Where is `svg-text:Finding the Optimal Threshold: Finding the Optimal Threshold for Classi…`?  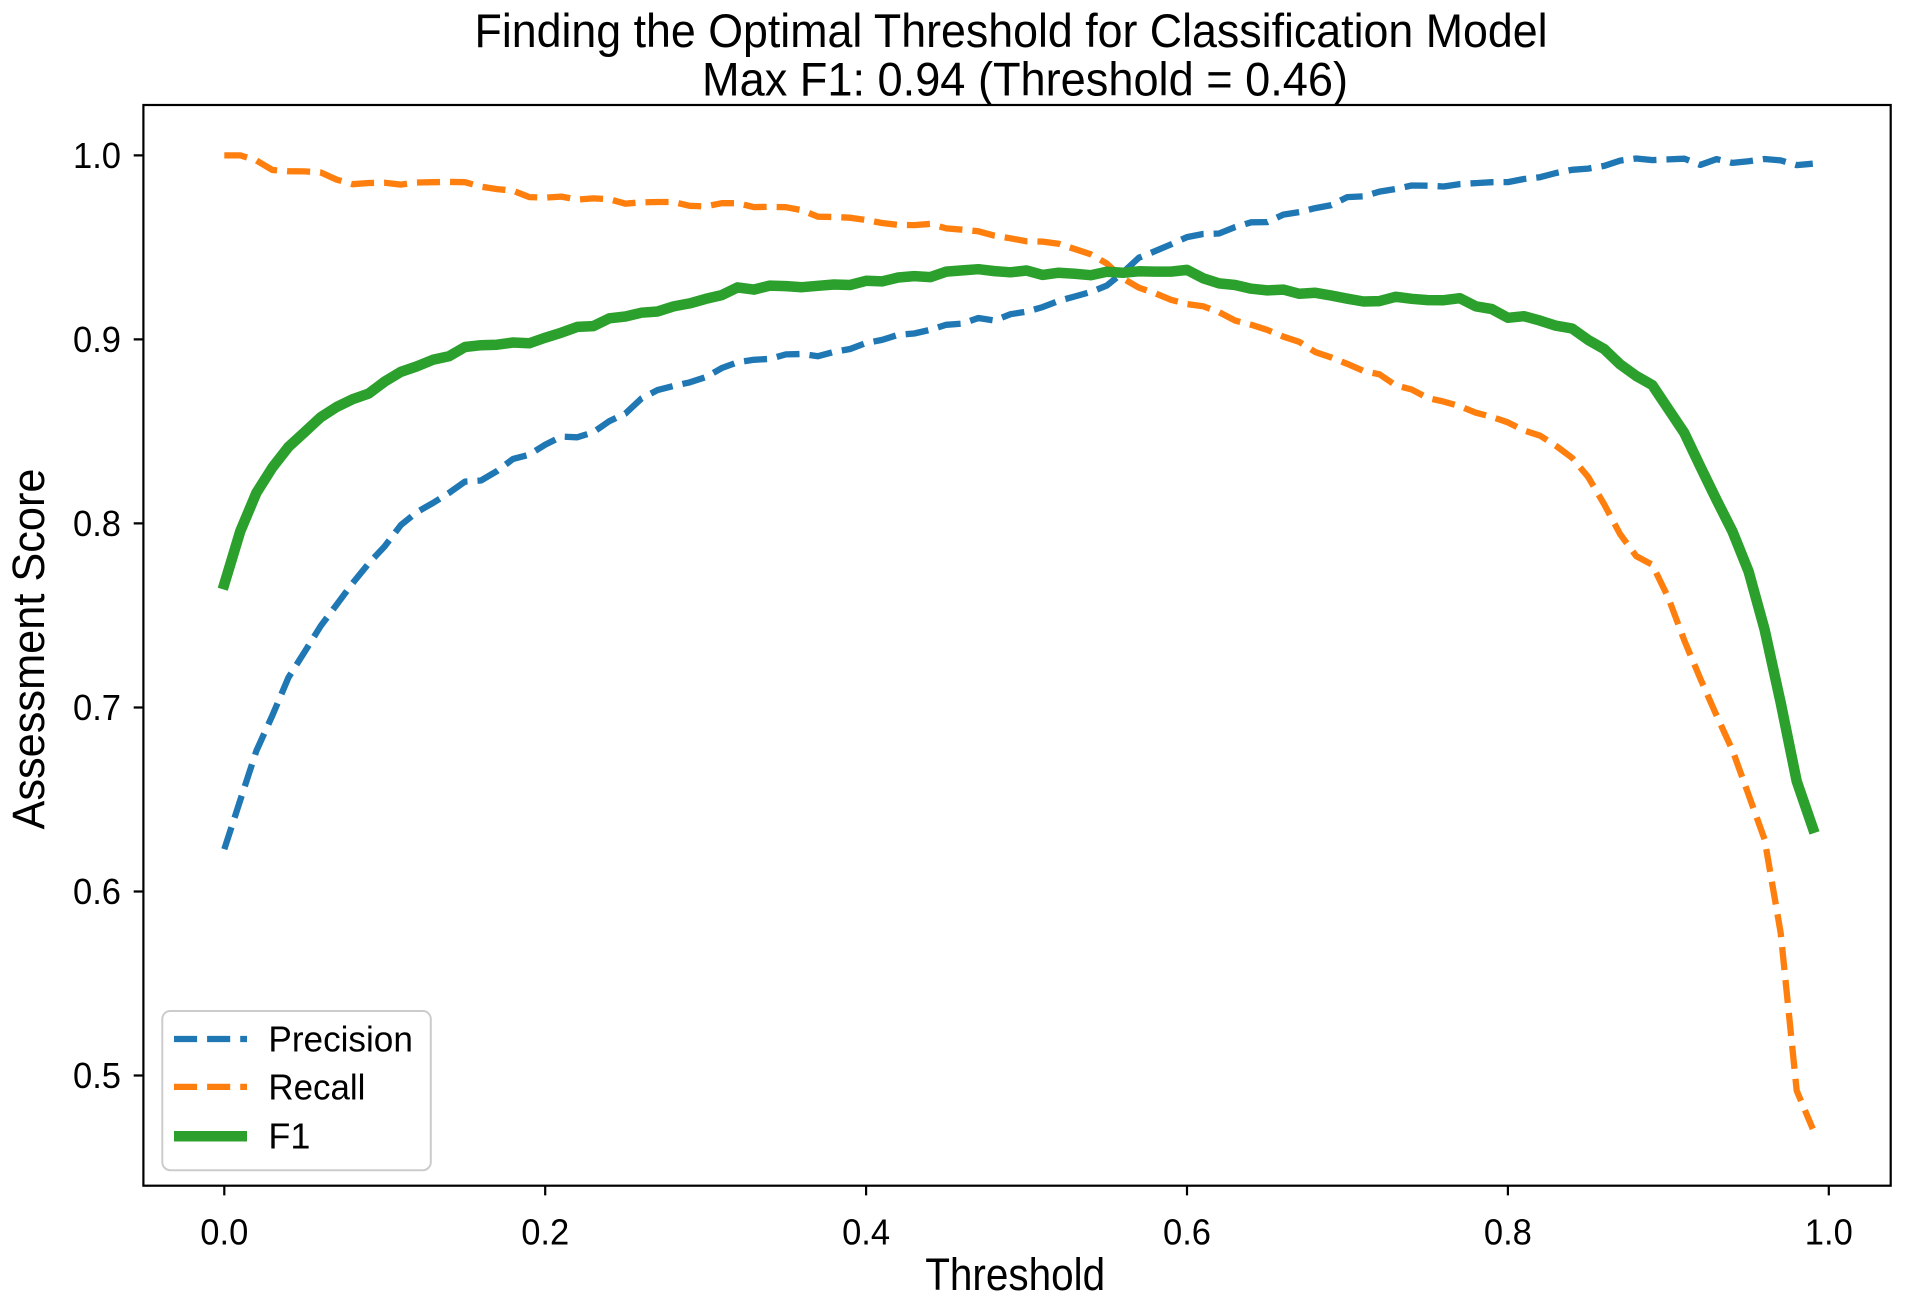
svg-text:Finding the Optimal Threshold: Finding the Optimal Threshold for Classi… is located at coordinates (1011, 30).